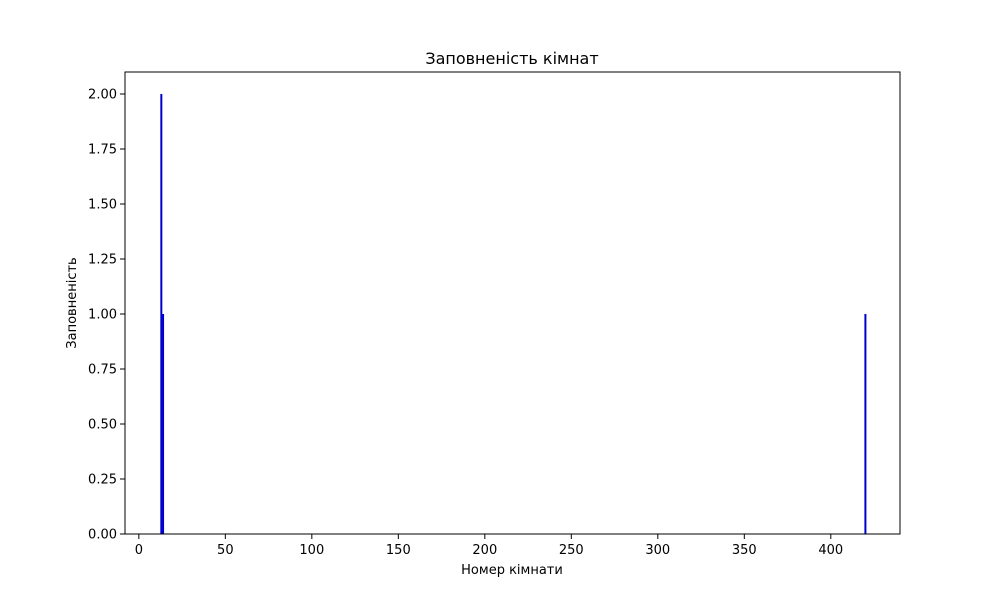  Describe the element at coordinates (102, 205) in the screenshot. I see `y-tick-label: 1.50` at that location.